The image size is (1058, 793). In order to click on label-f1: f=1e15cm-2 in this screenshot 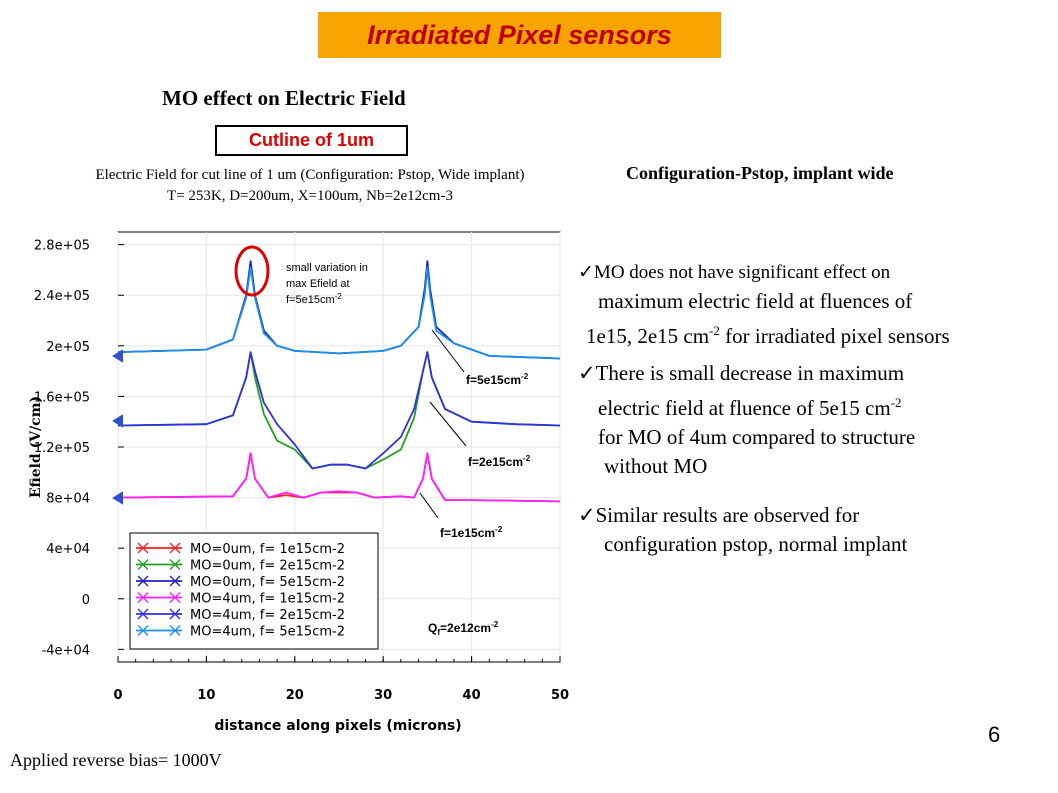, I will do `click(471, 532)`.